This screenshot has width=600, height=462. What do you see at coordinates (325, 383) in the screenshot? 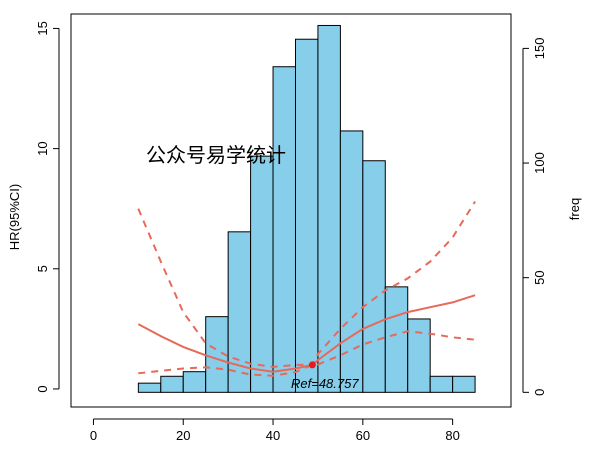
I see `ref-label: Ref=48.757` at bounding box center [325, 383].